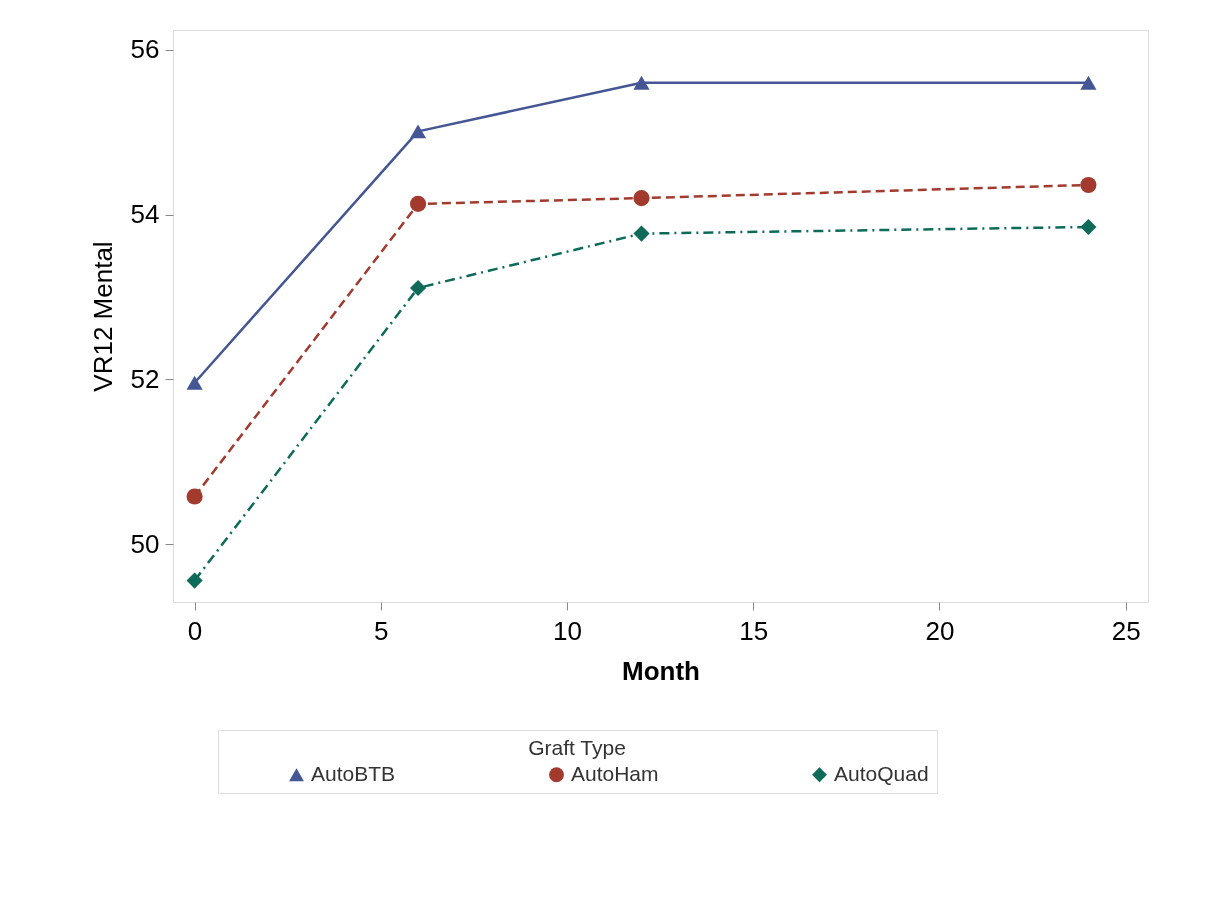 This screenshot has height=918, width=1223. I want to click on legend-label: AutoQuad, so click(881, 773).